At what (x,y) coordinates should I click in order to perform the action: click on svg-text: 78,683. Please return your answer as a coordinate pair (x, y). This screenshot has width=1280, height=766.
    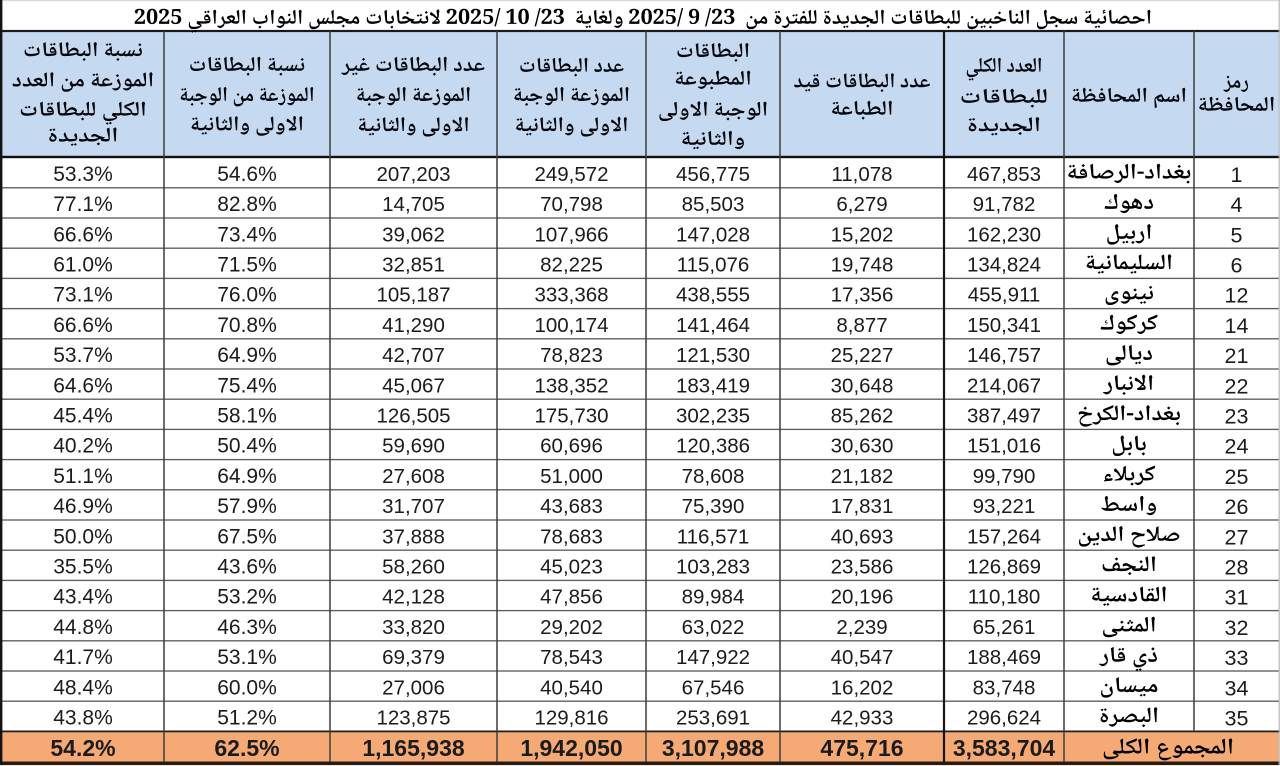
    Looking at the image, I should click on (571, 536).